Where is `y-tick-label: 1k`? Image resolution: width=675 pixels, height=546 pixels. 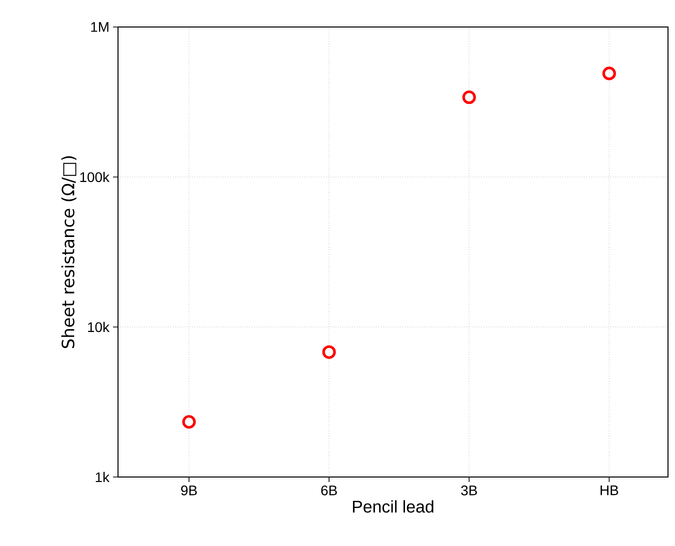 y-tick-label: 1k is located at coordinates (103, 477).